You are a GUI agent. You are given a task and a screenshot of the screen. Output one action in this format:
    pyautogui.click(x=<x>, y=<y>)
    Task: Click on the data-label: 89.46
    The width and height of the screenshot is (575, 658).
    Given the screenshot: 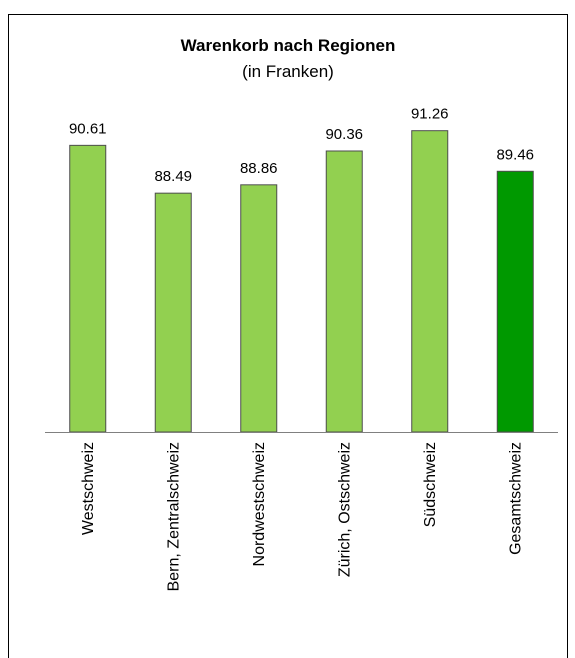 What is the action you would take?
    pyautogui.click(x=515, y=154)
    